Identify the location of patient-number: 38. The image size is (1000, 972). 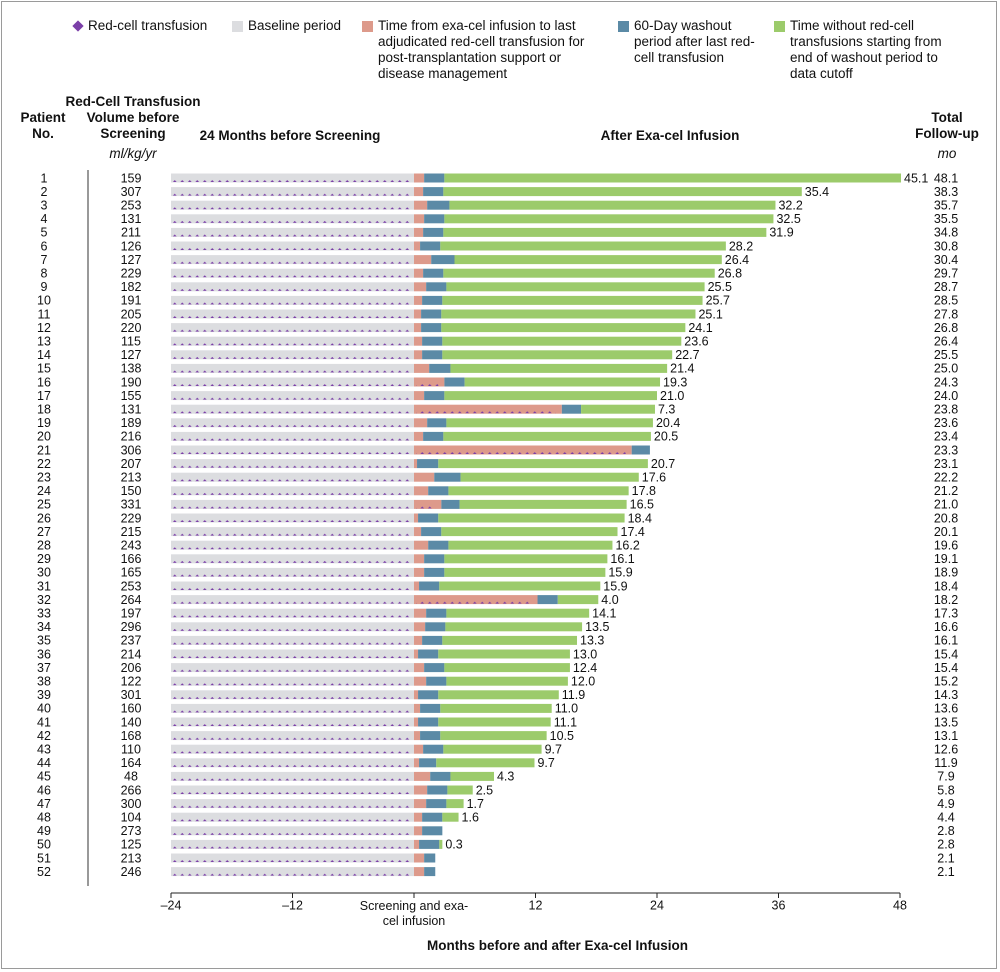
(44, 681).